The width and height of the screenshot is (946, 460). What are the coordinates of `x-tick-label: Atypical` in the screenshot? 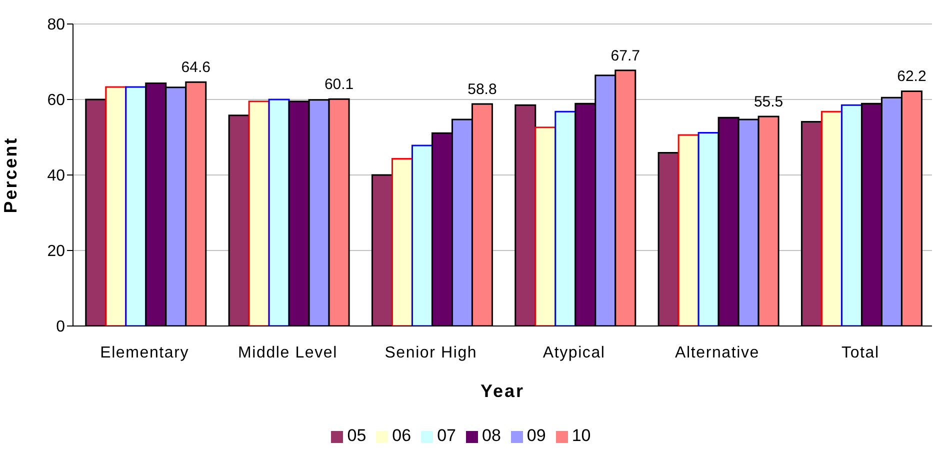 It's located at (574, 353).